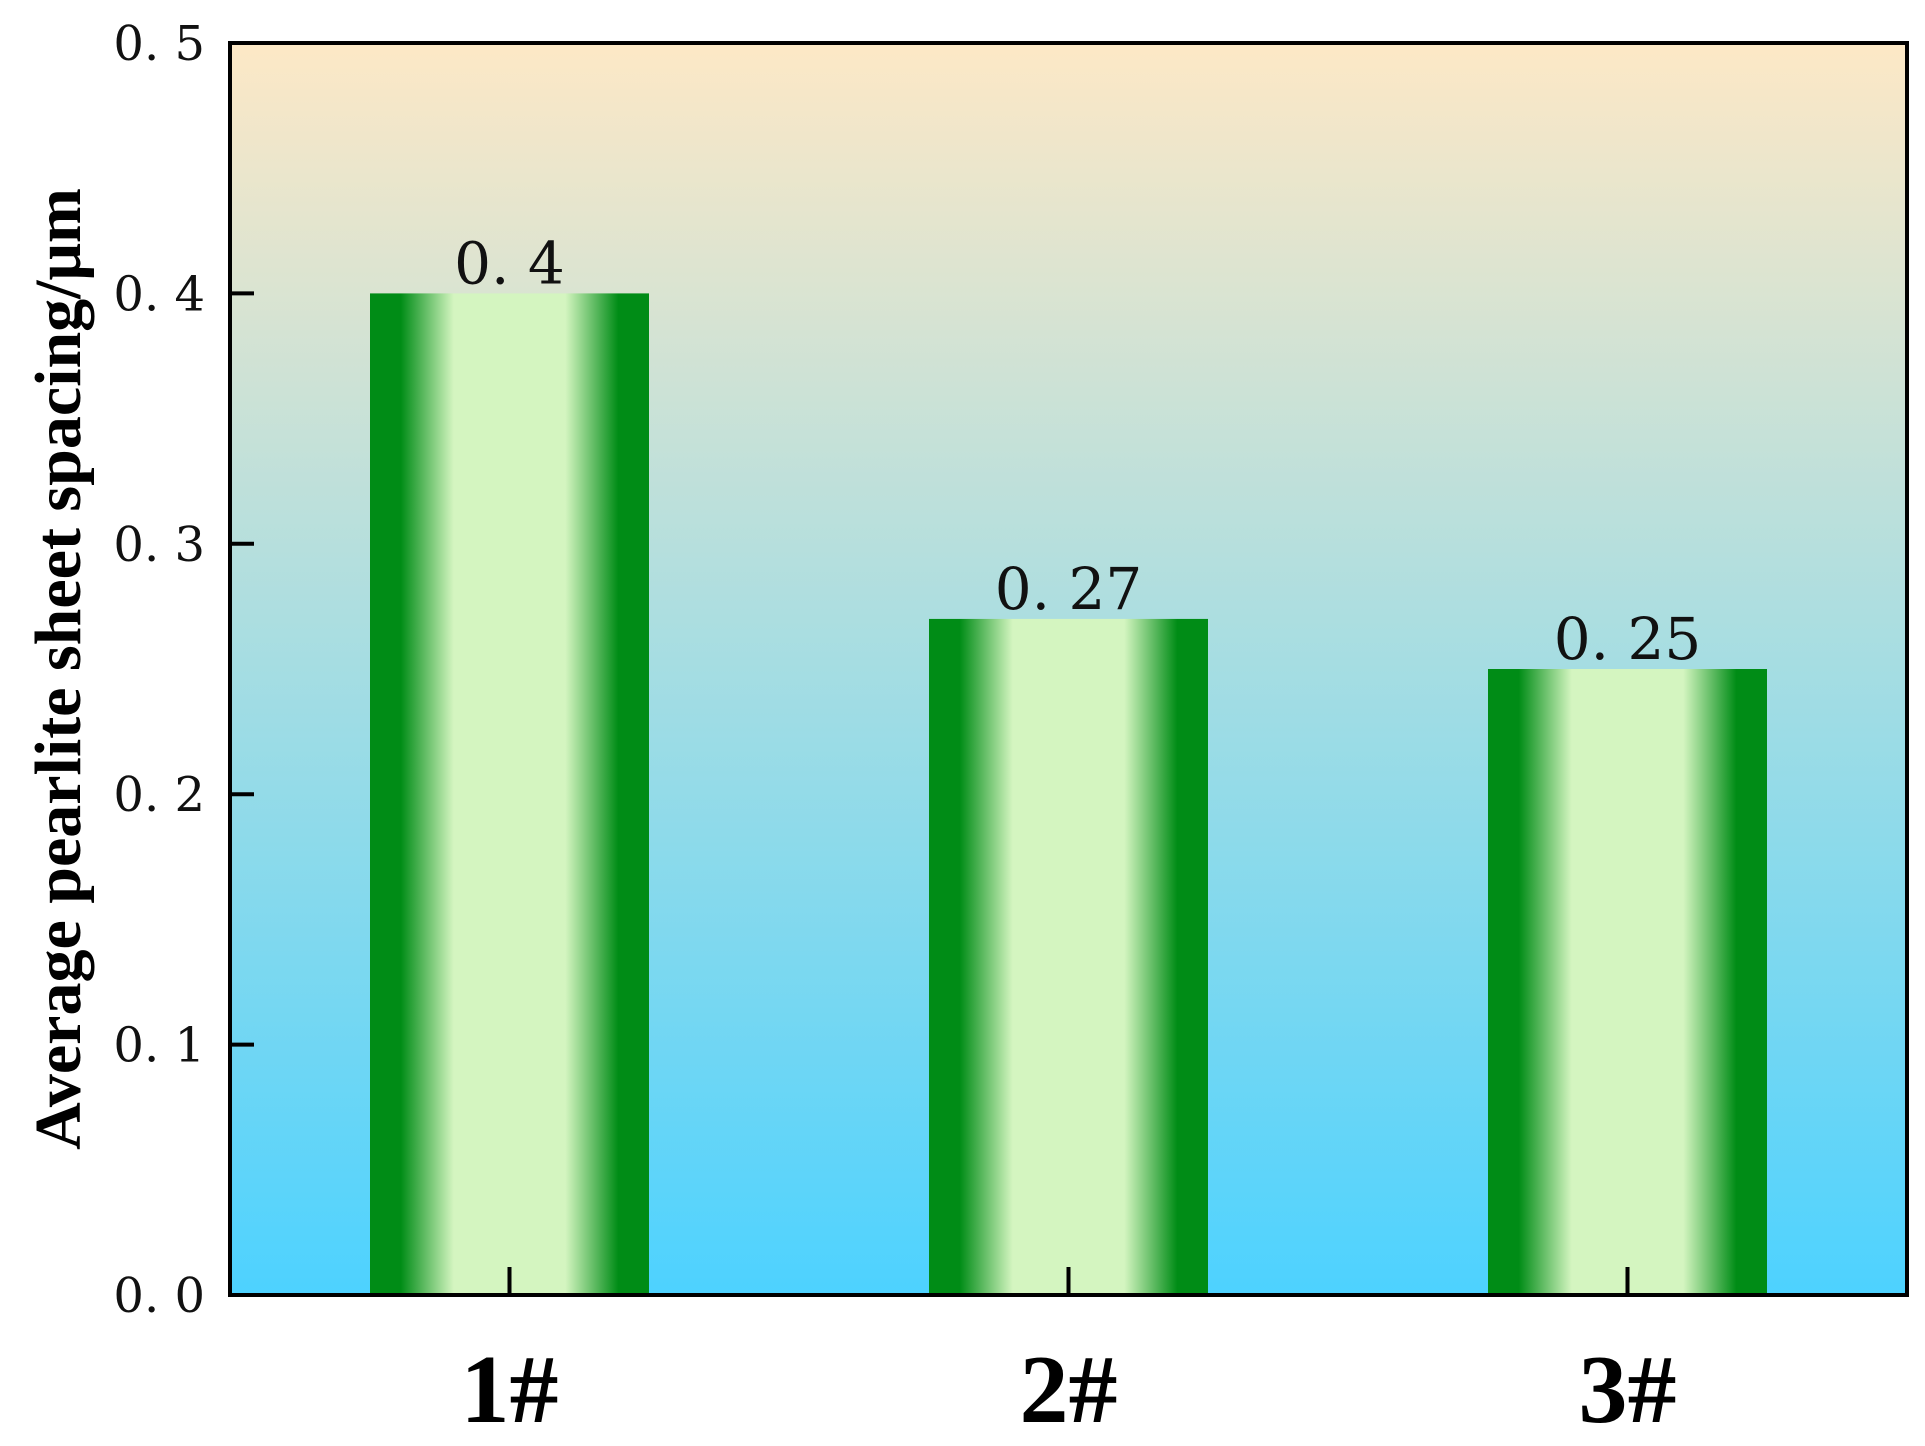  I want to click on x-tick-label: 1#, so click(510, 1388).